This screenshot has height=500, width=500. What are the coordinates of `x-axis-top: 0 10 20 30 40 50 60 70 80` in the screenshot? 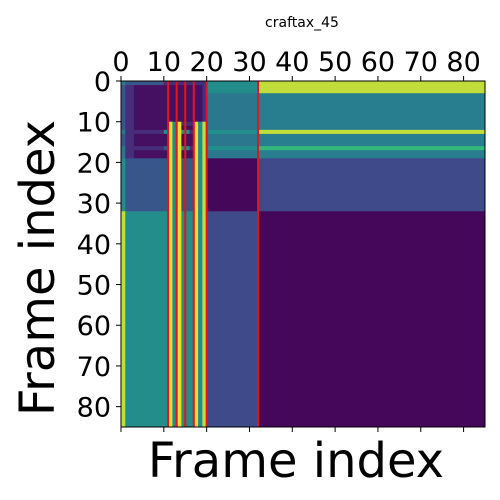 It's located at (296, 64).